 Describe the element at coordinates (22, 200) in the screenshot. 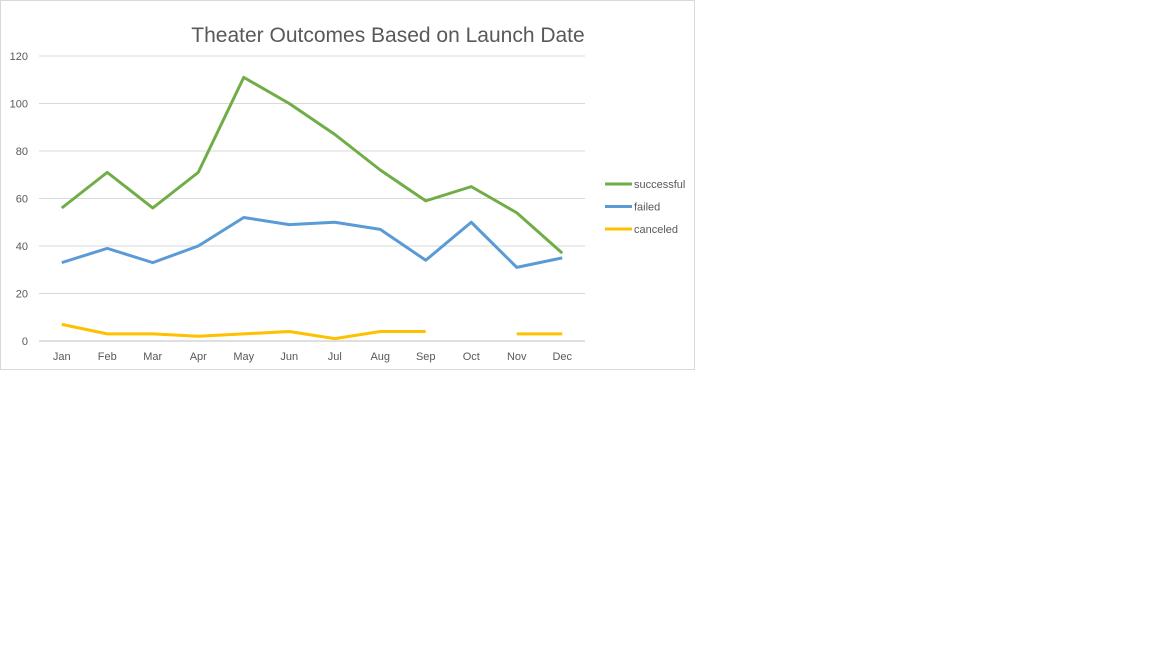

I see `y-tick-label: 60` at that location.